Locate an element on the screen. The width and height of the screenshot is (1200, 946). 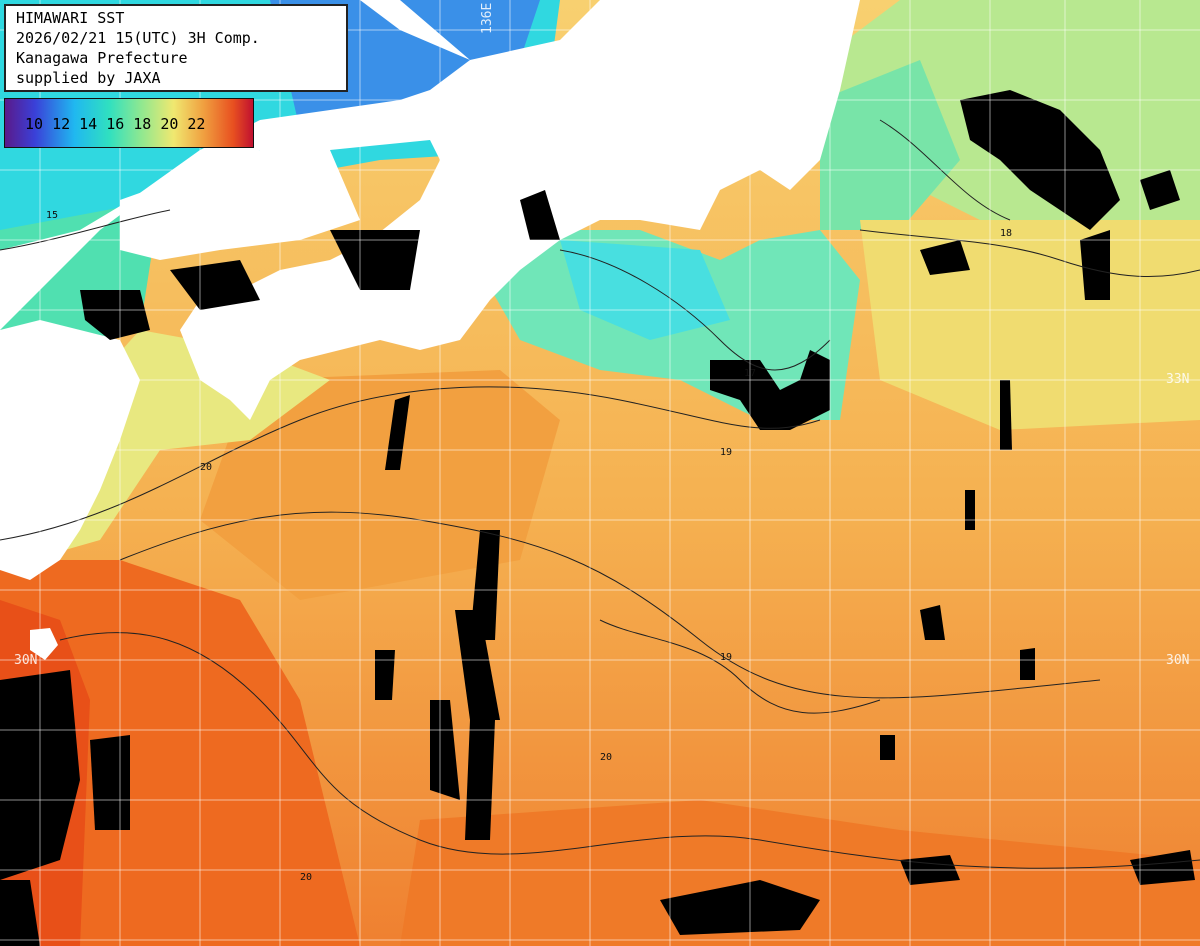
map-region: Kanagawa Prefecture is located at coordinates (102, 58).